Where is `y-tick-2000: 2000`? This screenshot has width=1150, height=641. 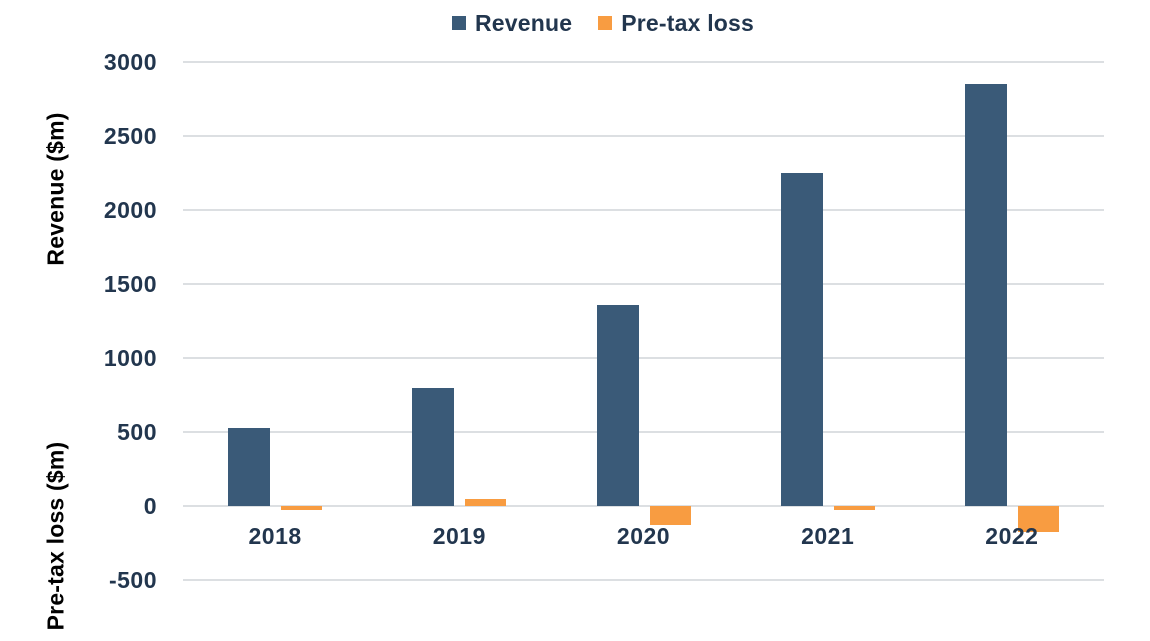
y-tick-2000: 2000 is located at coordinates (130, 210).